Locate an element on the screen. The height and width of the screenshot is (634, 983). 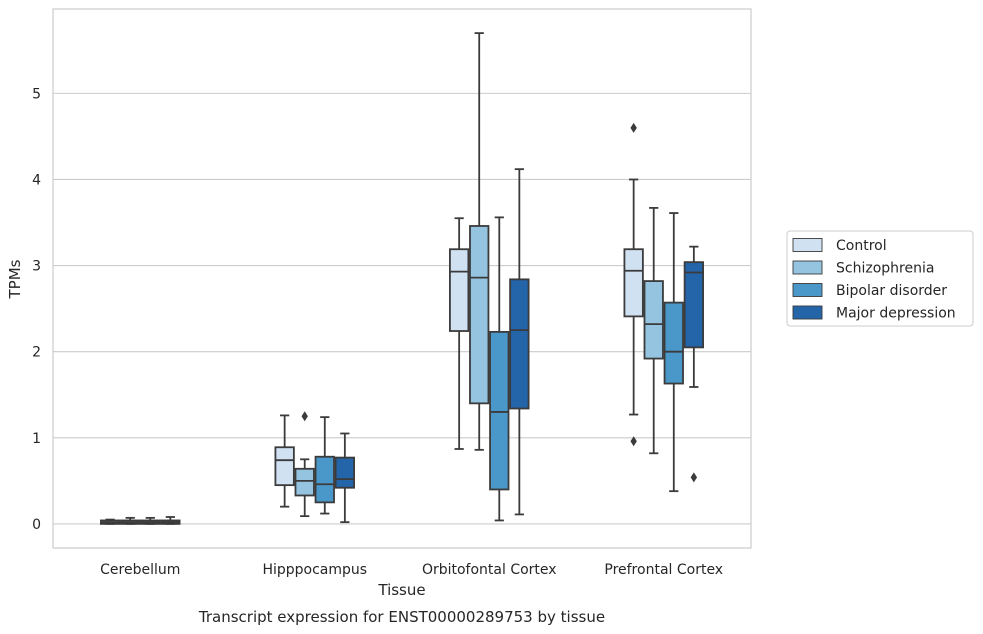
x-tick-label: Orbitofontal Cortex is located at coordinates (489, 570).